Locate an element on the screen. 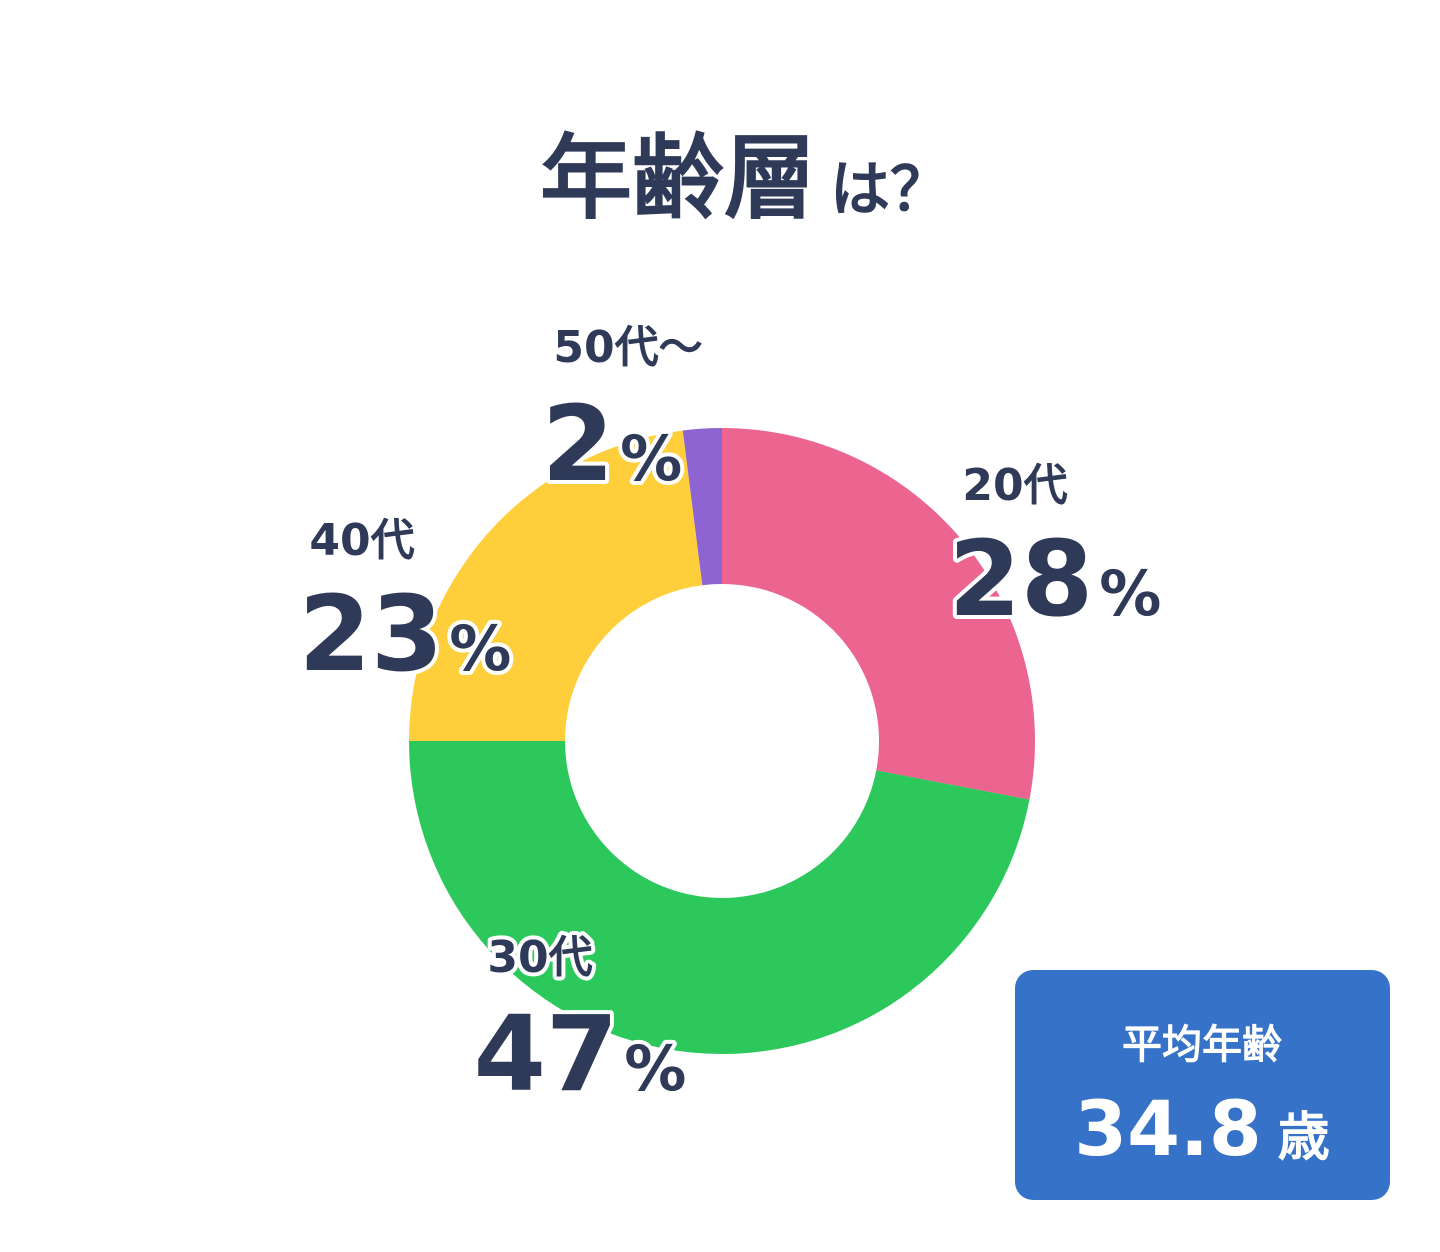  title-main: 年齢層 is located at coordinates (678, 178).